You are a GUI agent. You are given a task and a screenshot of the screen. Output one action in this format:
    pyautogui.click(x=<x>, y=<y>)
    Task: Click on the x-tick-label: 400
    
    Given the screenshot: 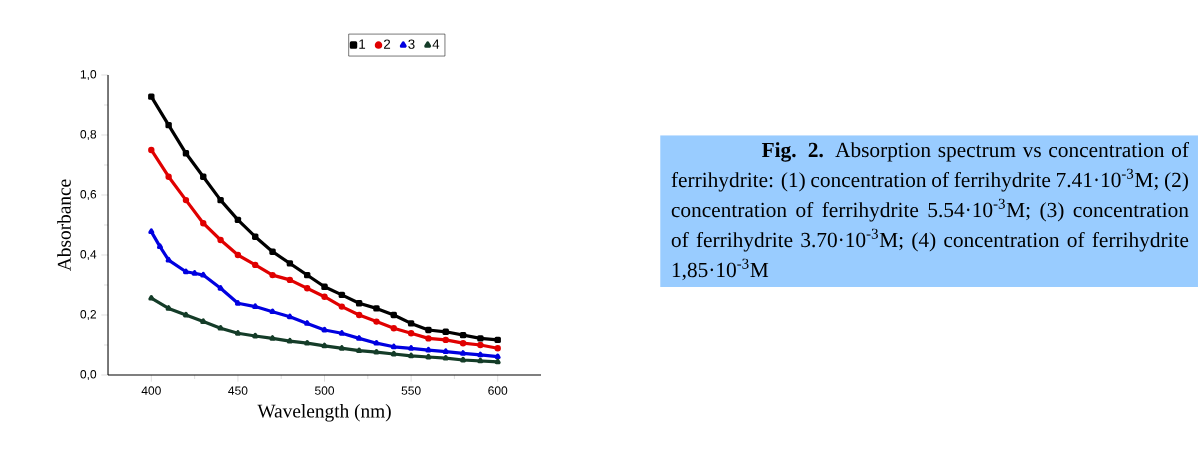 What is the action you would take?
    pyautogui.click(x=151, y=390)
    